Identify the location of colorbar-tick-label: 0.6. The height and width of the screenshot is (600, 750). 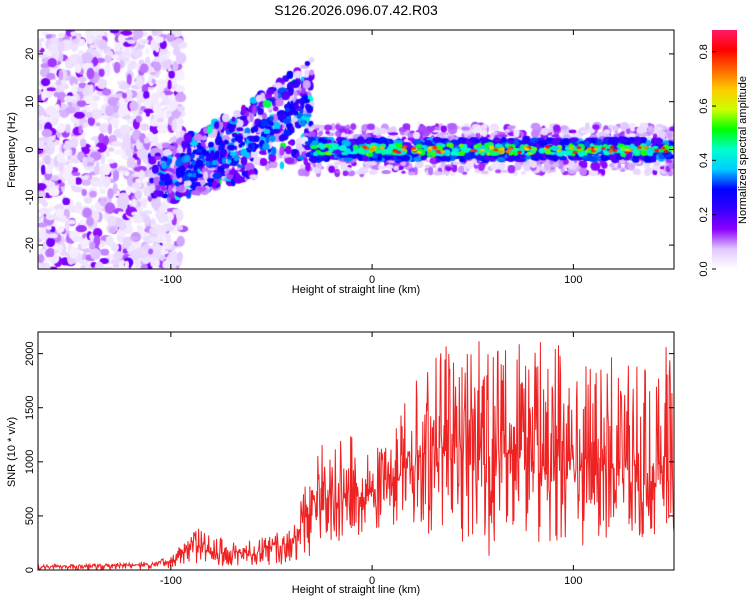
(704, 105).